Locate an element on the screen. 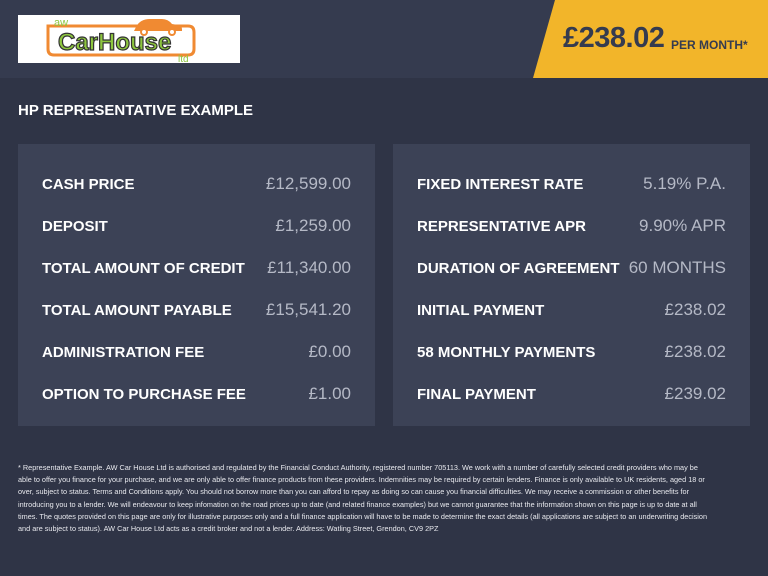  row-value: £12,599.00 is located at coordinates (308, 183).